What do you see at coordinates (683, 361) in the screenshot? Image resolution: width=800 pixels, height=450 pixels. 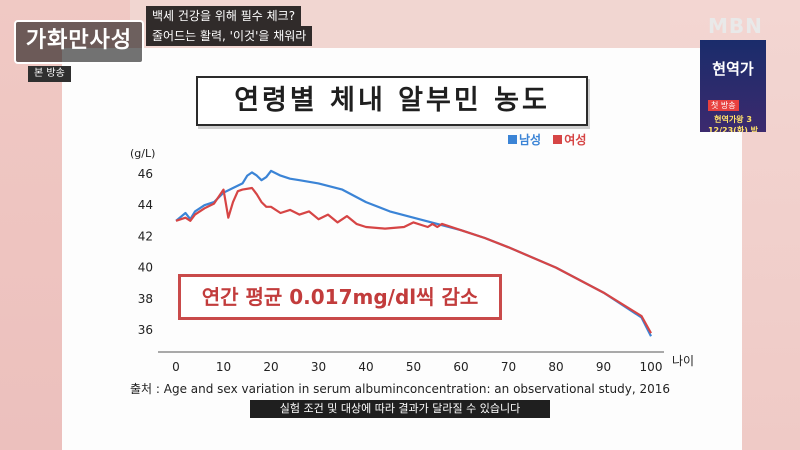 I see `x-axis-label: 나이` at bounding box center [683, 361].